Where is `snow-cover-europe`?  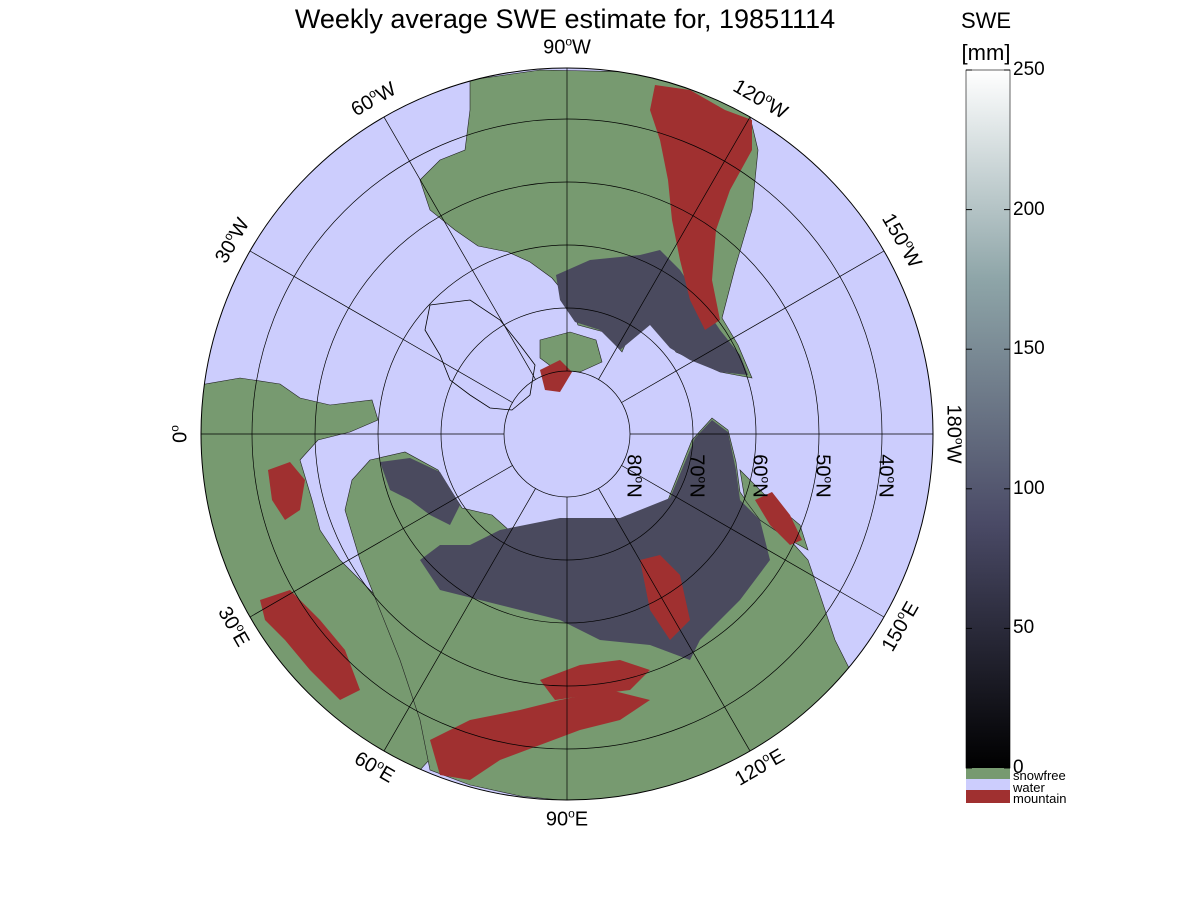
snow-cover-europe is located at coordinates (420, 491).